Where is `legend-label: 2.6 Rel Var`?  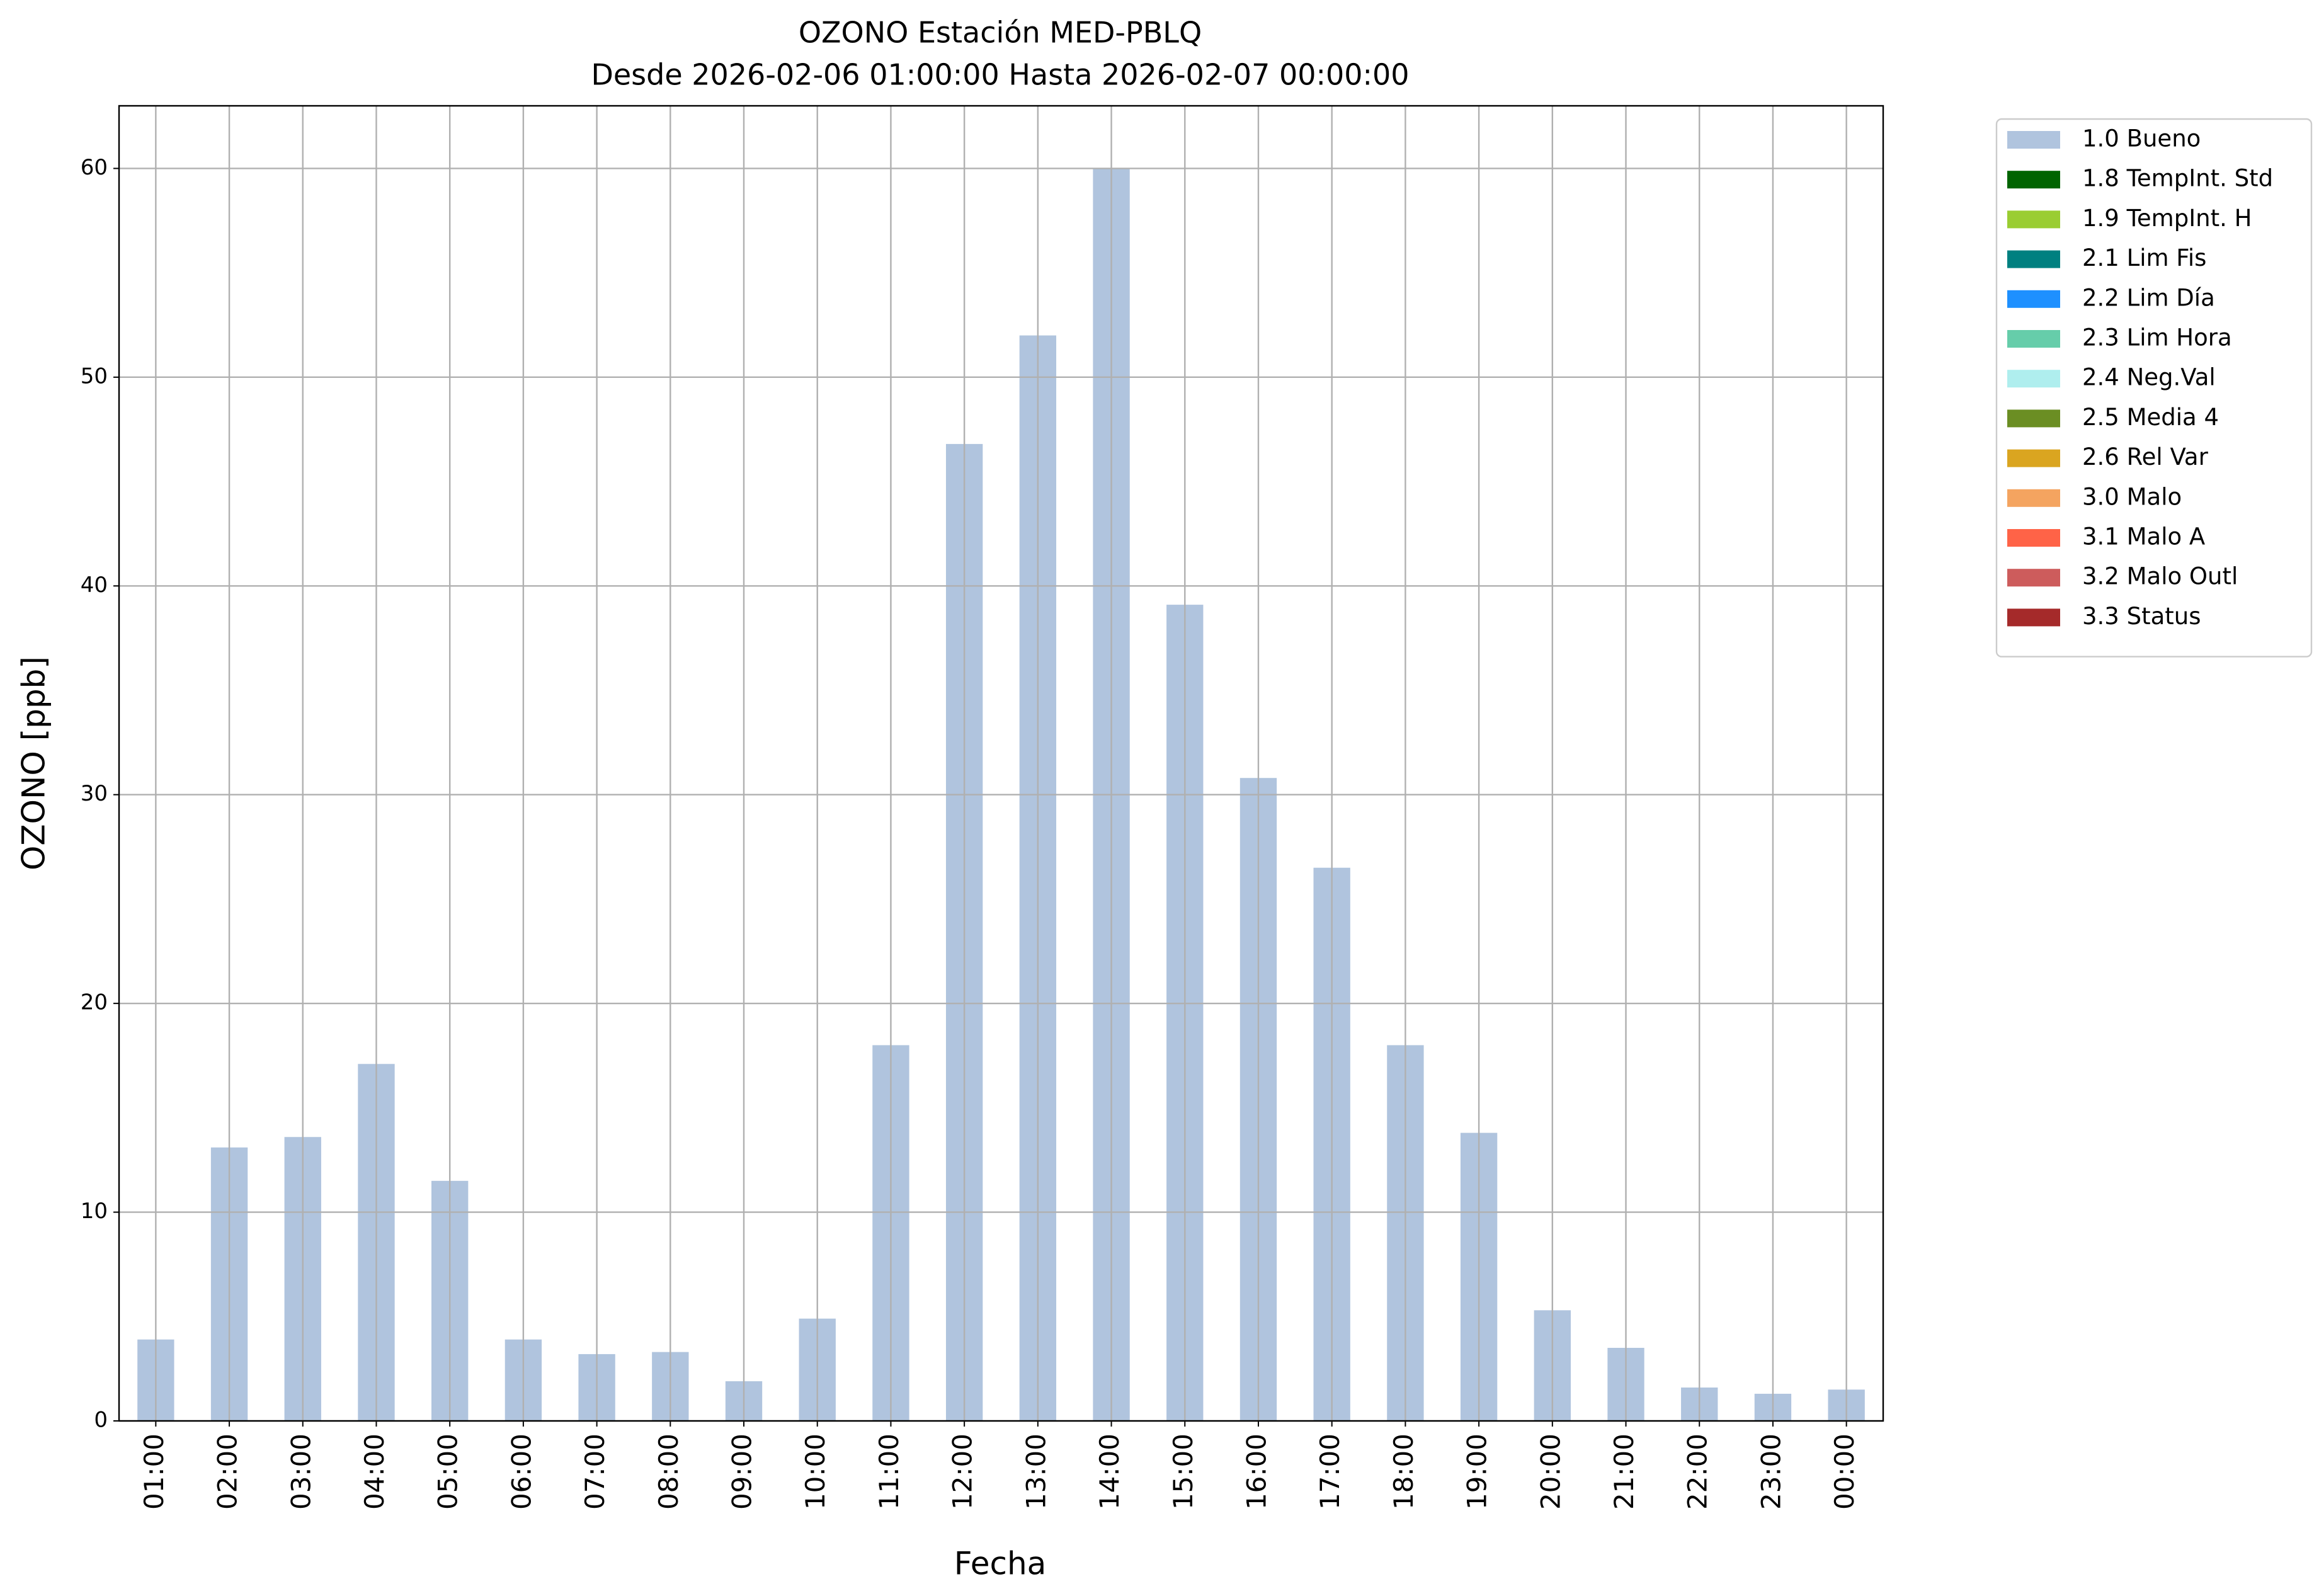 legend-label: 2.6 Rel Var is located at coordinates (2145, 456).